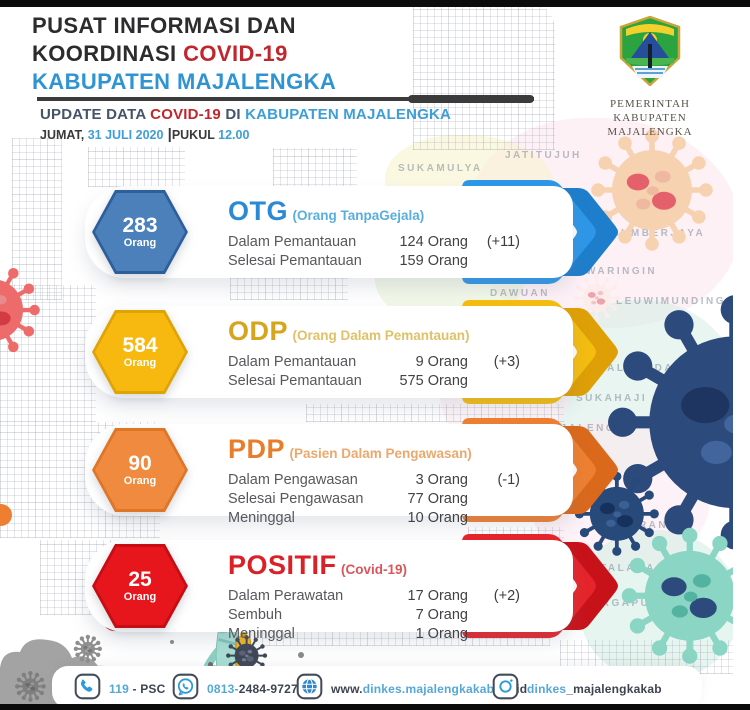 Image resolution: width=750 pixels, height=710 pixels. What do you see at coordinates (252, 689) in the screenshot?
I see `contact-text: 0813-2484-9727` at bounding box center [252, 689].